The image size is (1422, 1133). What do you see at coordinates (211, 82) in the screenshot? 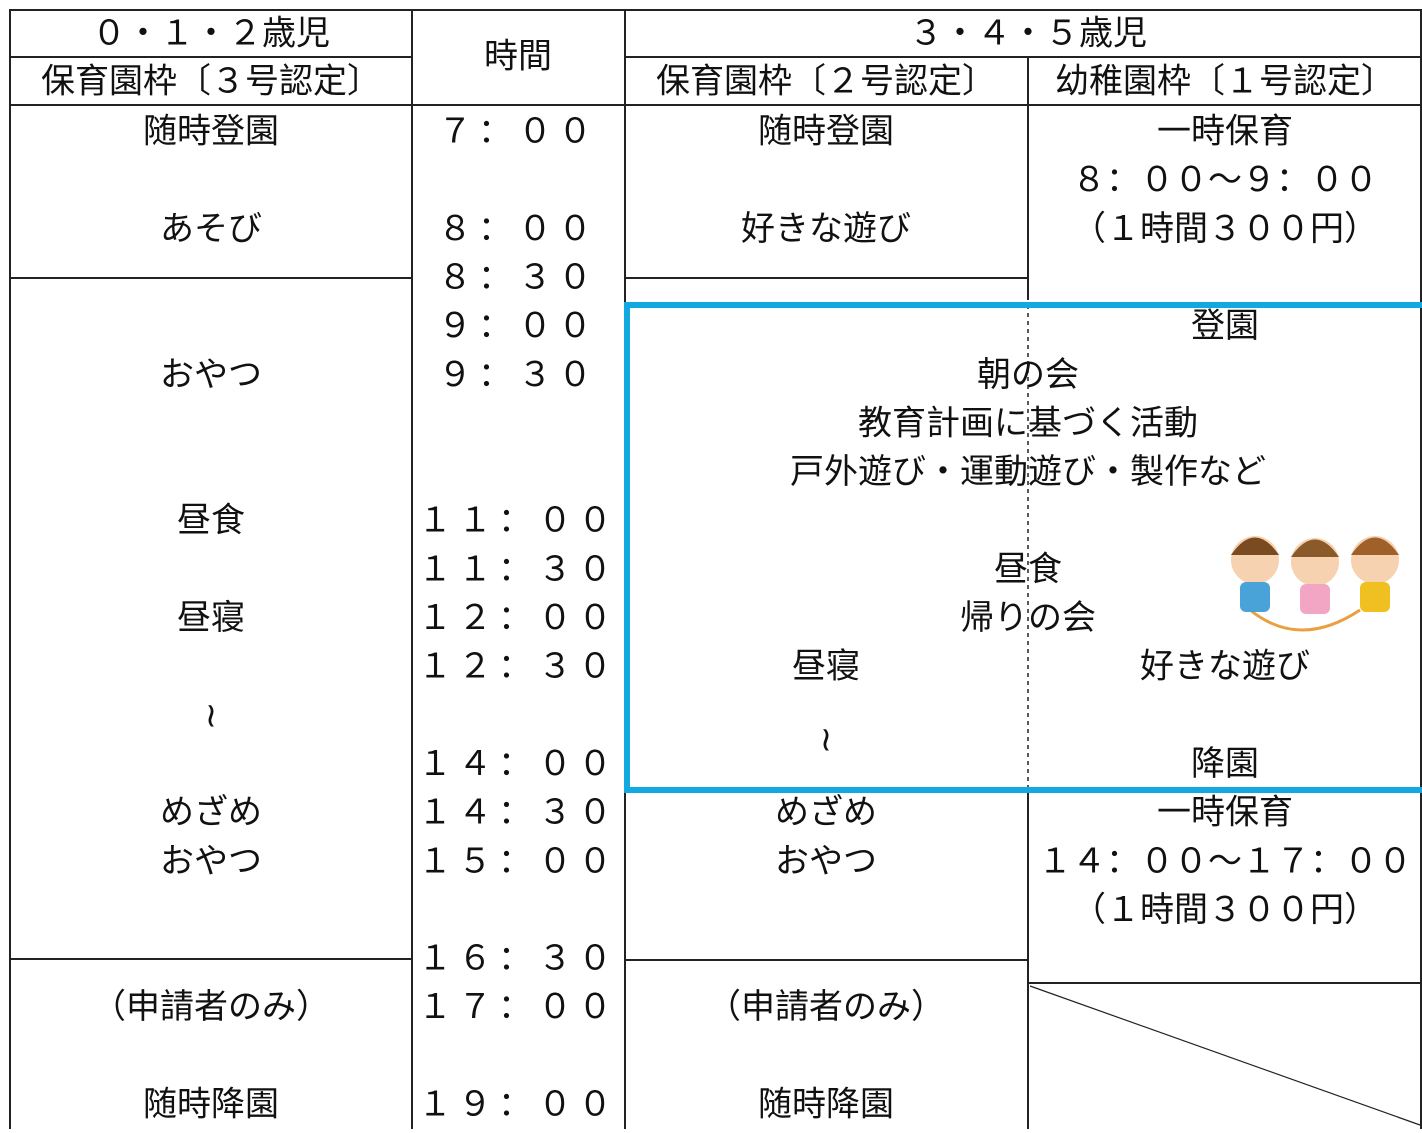
I see `header-cell: 保育園枠〔３号認定〕` at bounding box center [211, 82].